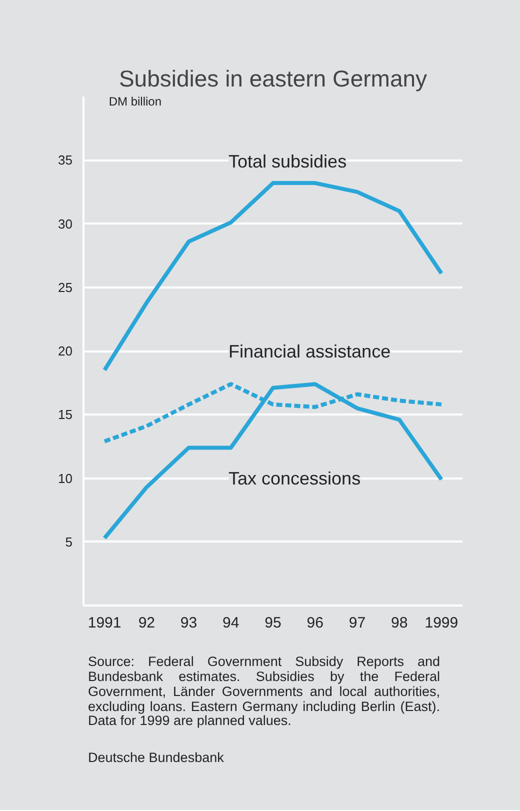 This screenshot has height=811, width=520. Describe the element at coordinates (156, 758) in the screenshot. I see `text: Deutsche Bundesbank` at that location.